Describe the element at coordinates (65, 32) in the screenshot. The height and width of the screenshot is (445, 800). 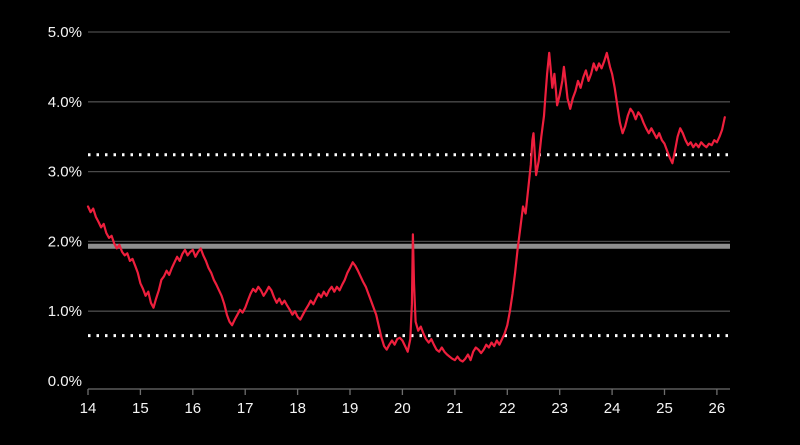
I see `y-tick-label: 5.0%` at that location.